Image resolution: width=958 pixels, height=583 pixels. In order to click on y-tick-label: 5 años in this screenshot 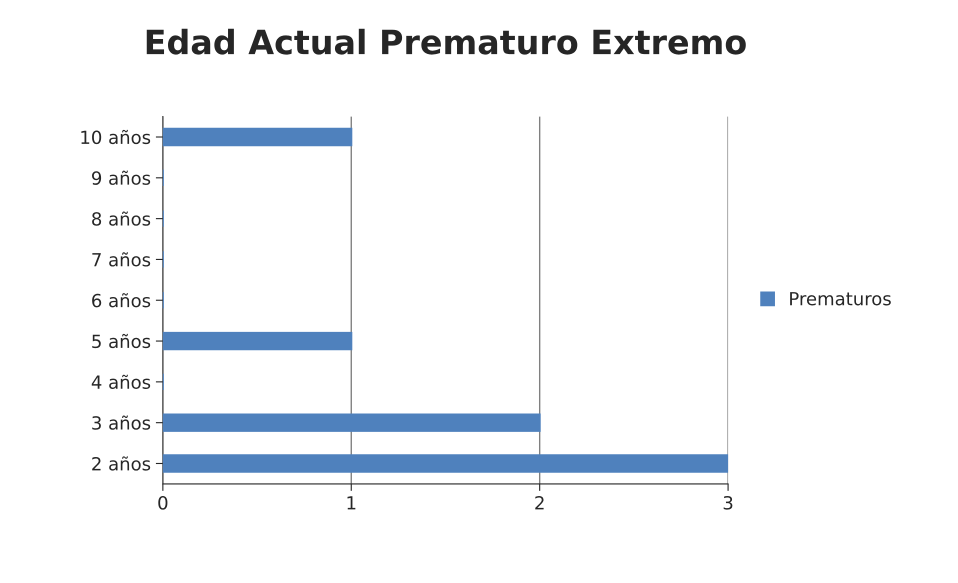, I will do `click(121, 341)`.